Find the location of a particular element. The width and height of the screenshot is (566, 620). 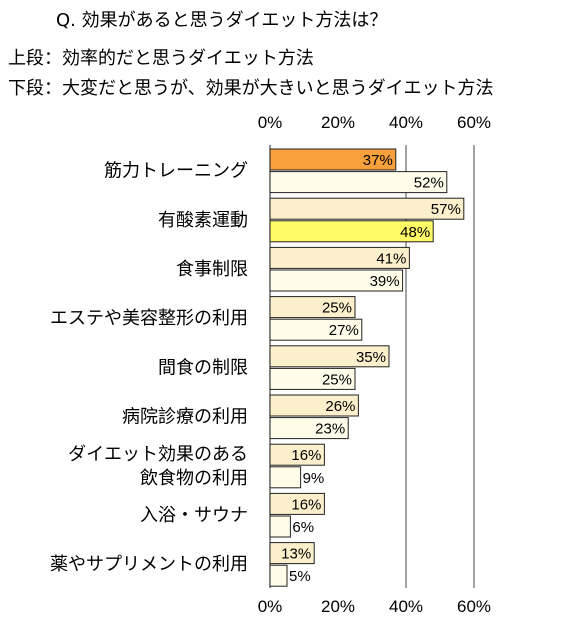

bottom-tick-label: 20% is located at coordinates (338, 606).